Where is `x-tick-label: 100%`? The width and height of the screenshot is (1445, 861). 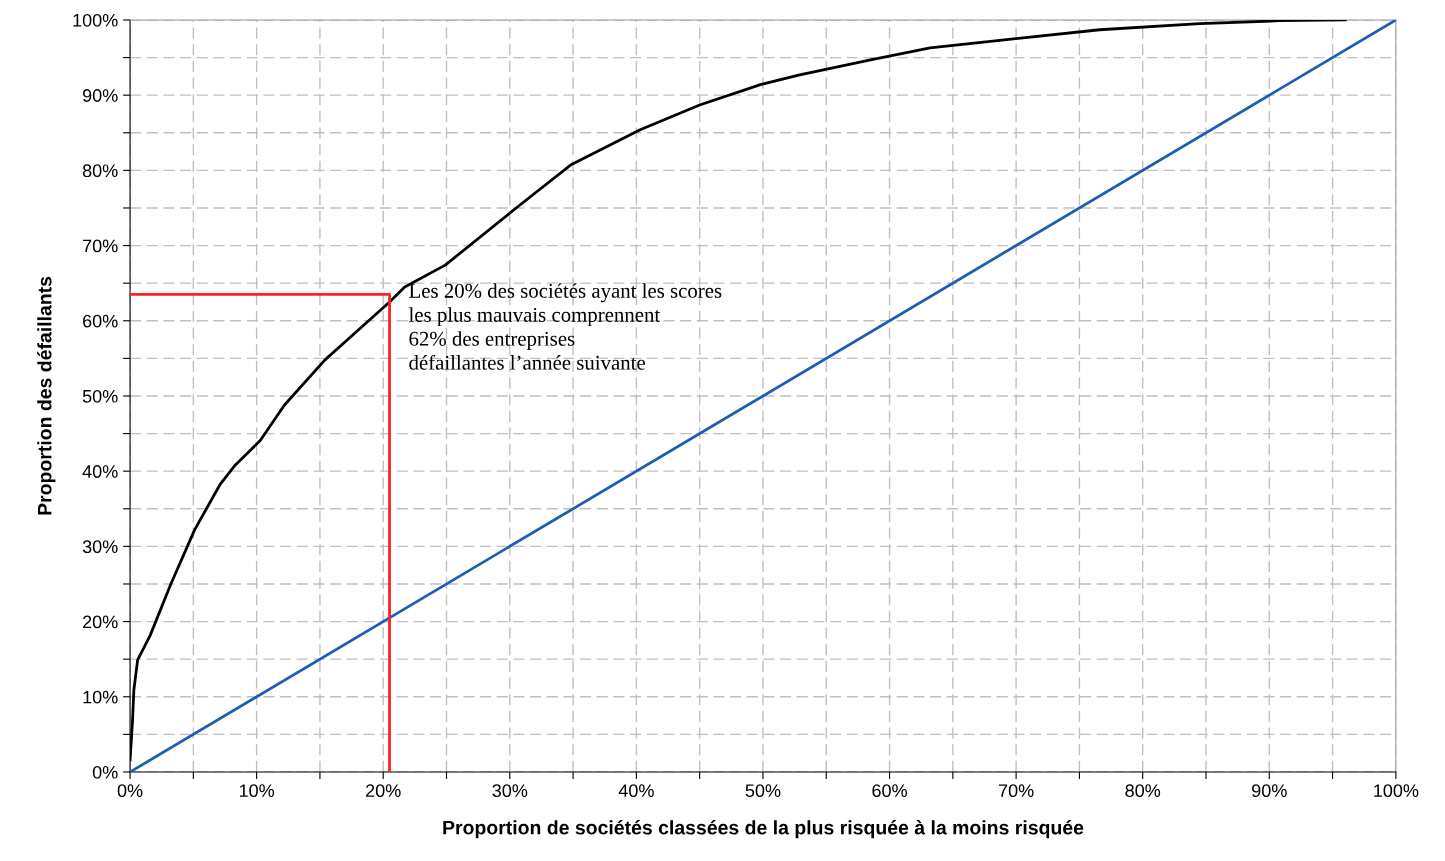
x-tick-label: 100% is located at coordinates (1396, 791).